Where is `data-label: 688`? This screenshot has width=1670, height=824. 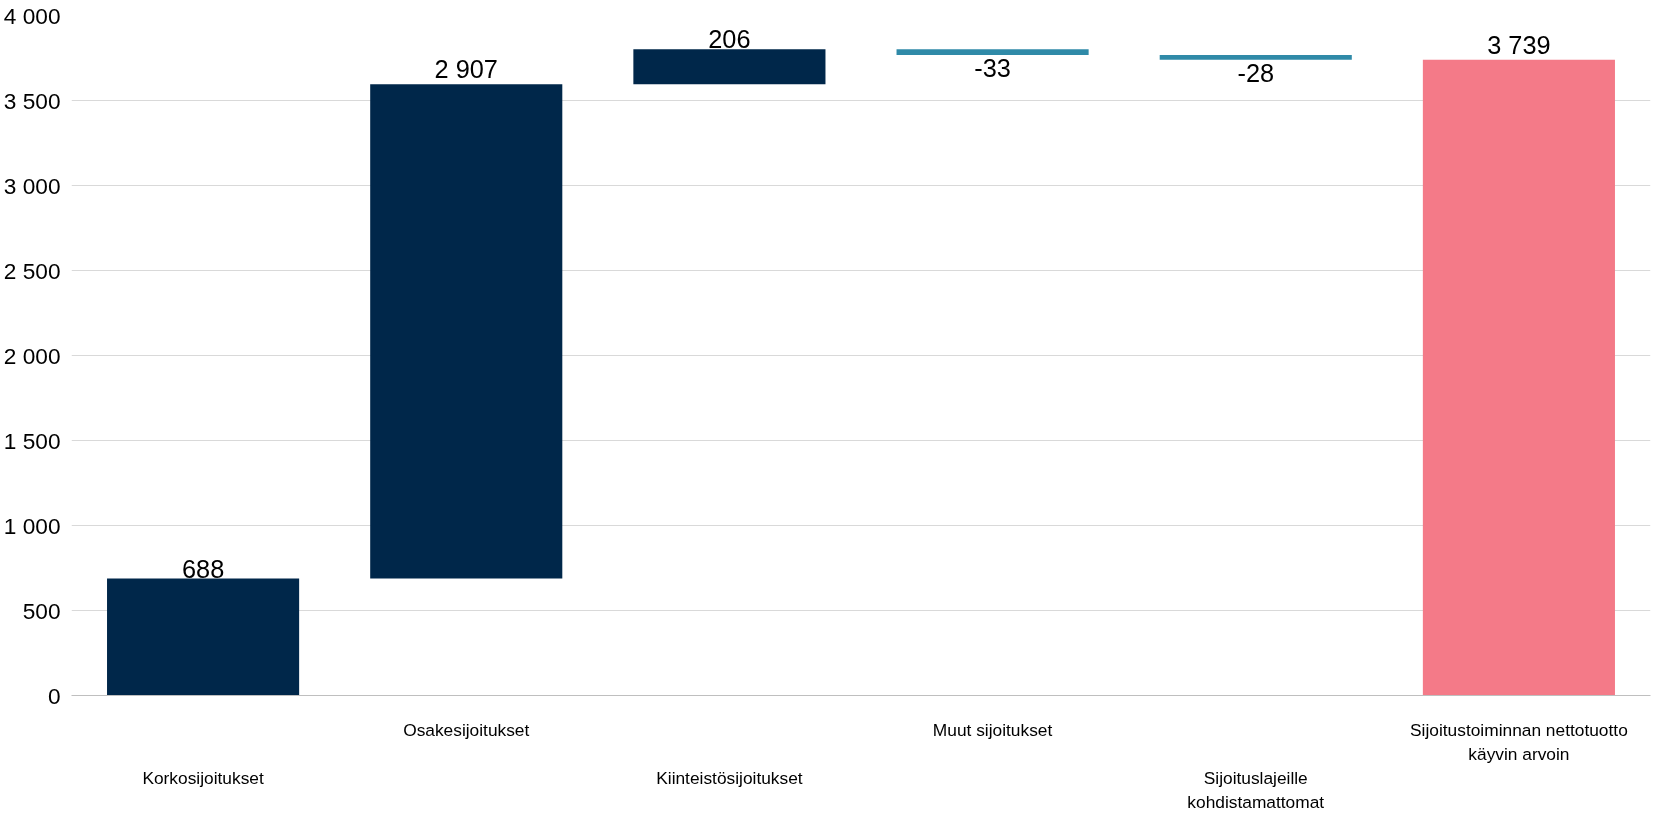 data-label: 688 is located at coordinates (203, 568).